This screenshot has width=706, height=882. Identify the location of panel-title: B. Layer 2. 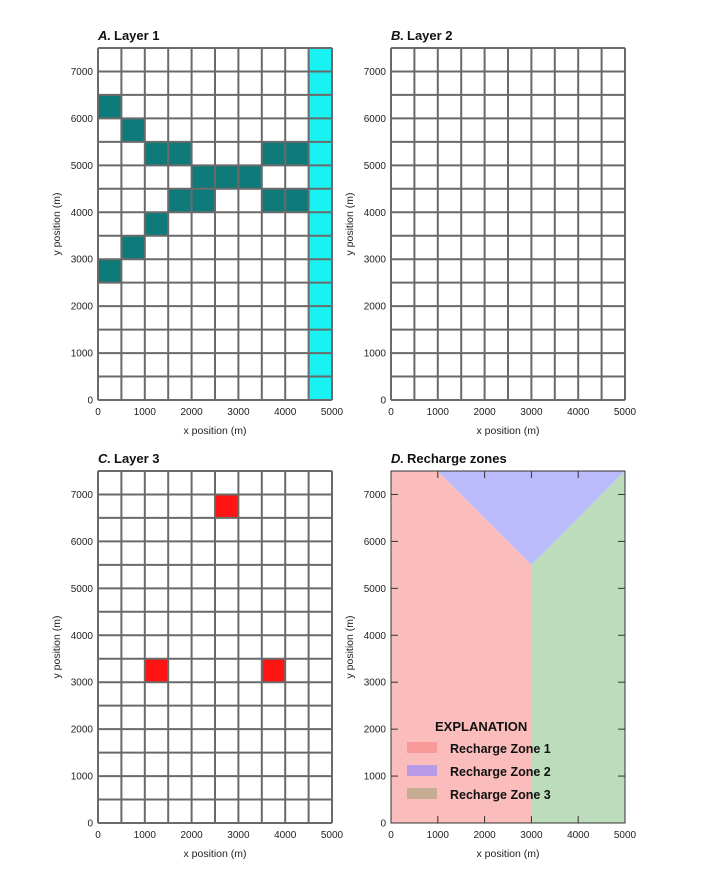
(422, 35).